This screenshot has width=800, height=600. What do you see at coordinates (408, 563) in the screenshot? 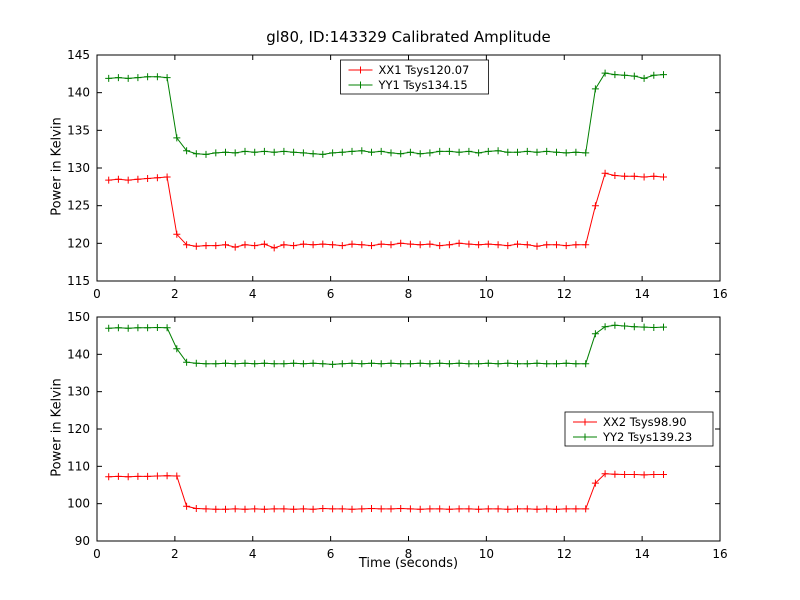
I see `x-axis-label: Time (seconds)` at bounding box center [408, 563].